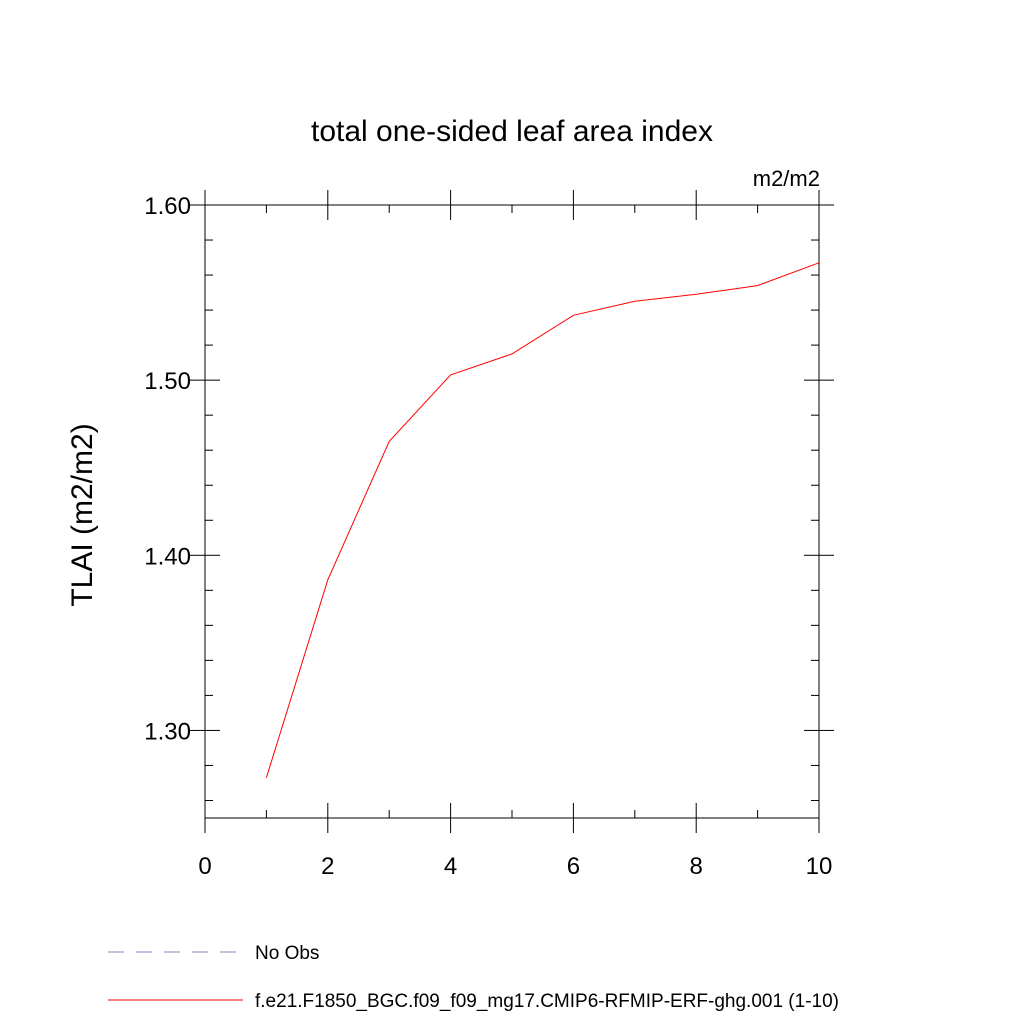 The width and height of the screenshot is (1024, 1024). I want to click on x-tick-label: 10, so click(819, 866).